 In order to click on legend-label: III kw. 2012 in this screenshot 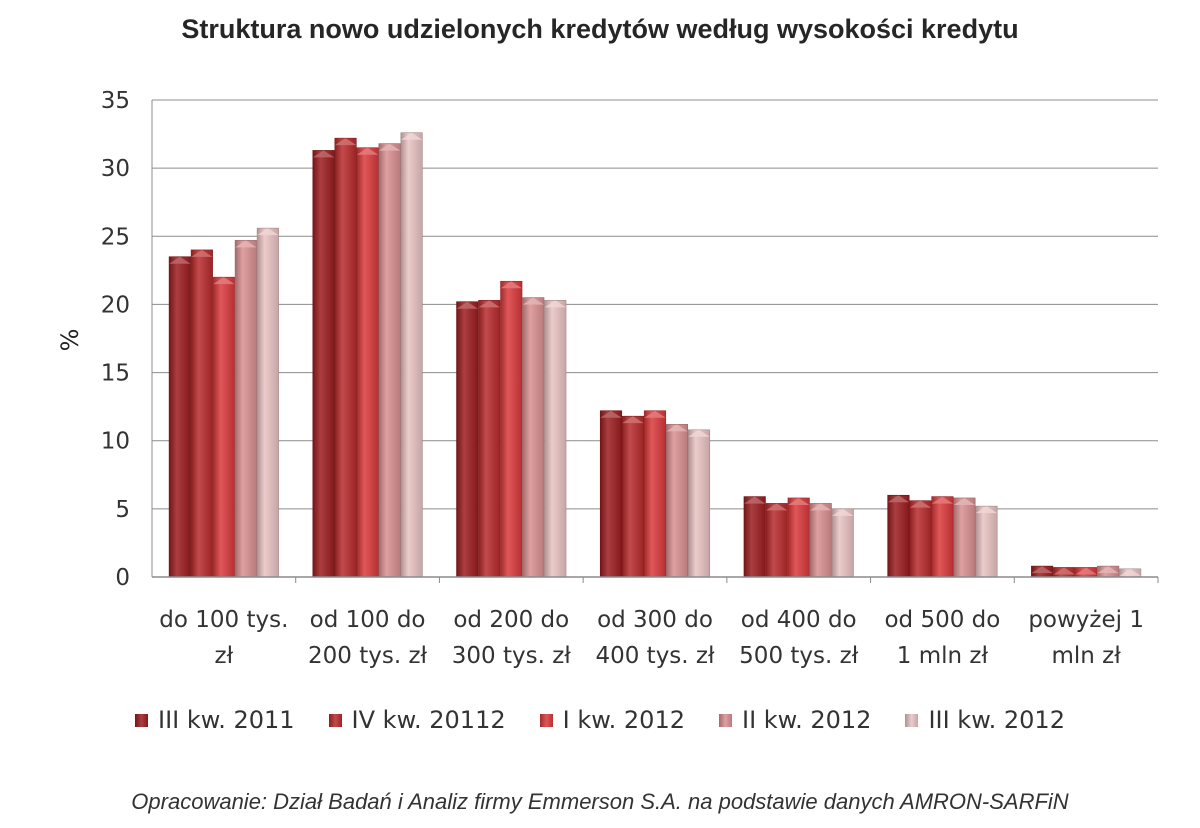, I will do `click(996, 720)`.